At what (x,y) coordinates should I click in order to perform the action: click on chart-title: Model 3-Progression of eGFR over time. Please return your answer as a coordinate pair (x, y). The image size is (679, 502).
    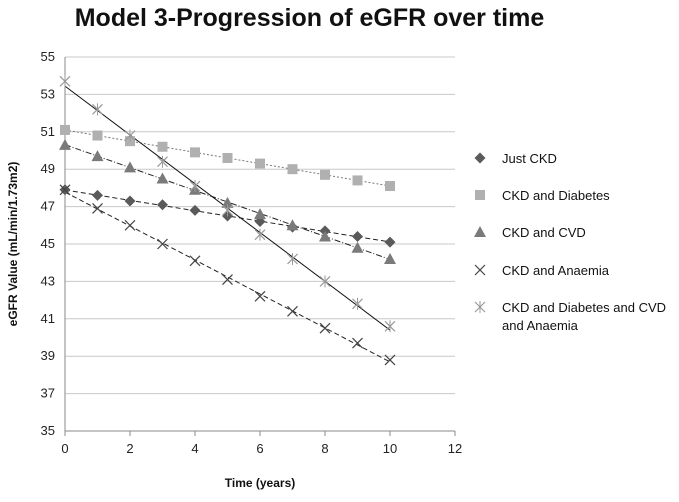
    Looking at the image, I should click on (309, 18).